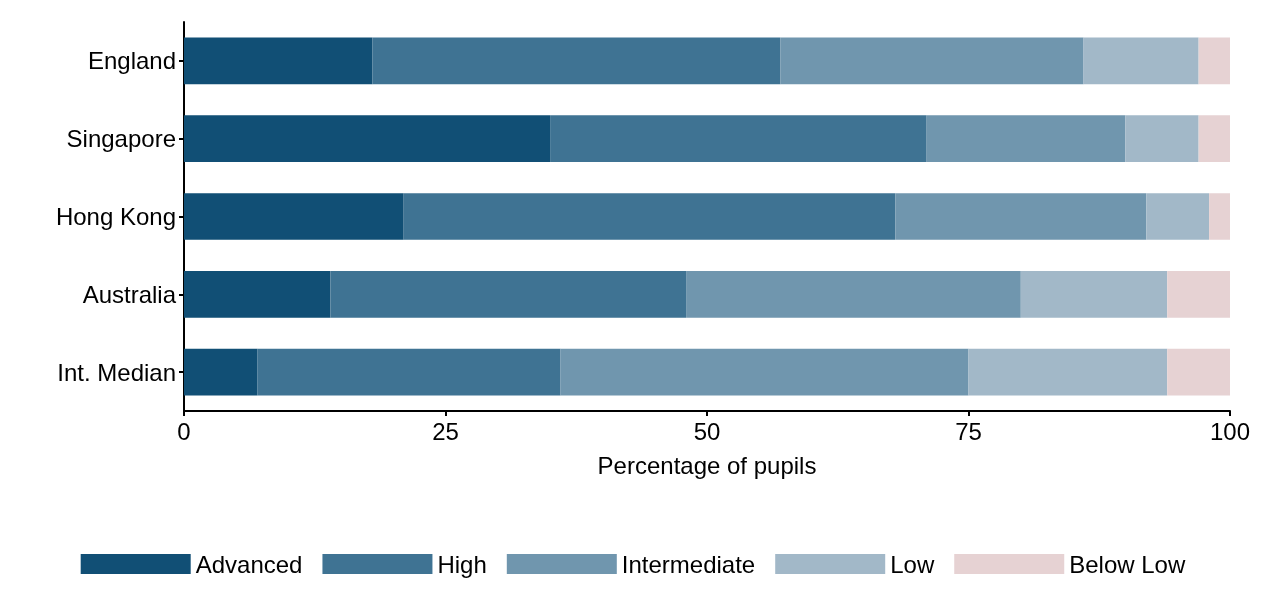 The width and height of the screenshot is (1266, 589). Describe the element at coordinates (116, 372) in the screenshot. I see `y-tick-label: Int. Median` at that location.